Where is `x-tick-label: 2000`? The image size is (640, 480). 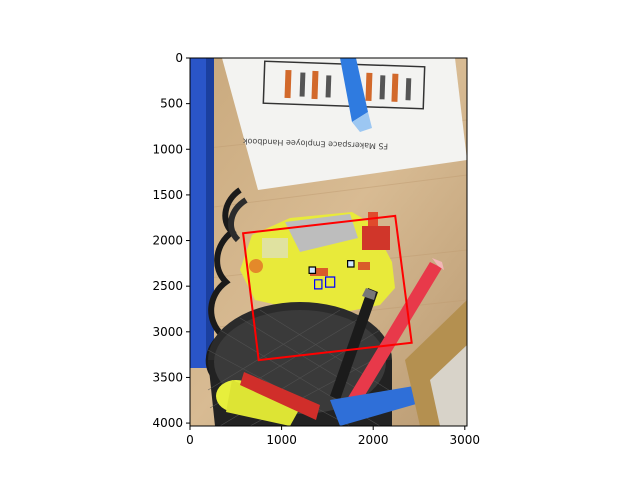
x-tick-label: 2000 is located at coordinates (373, 440).